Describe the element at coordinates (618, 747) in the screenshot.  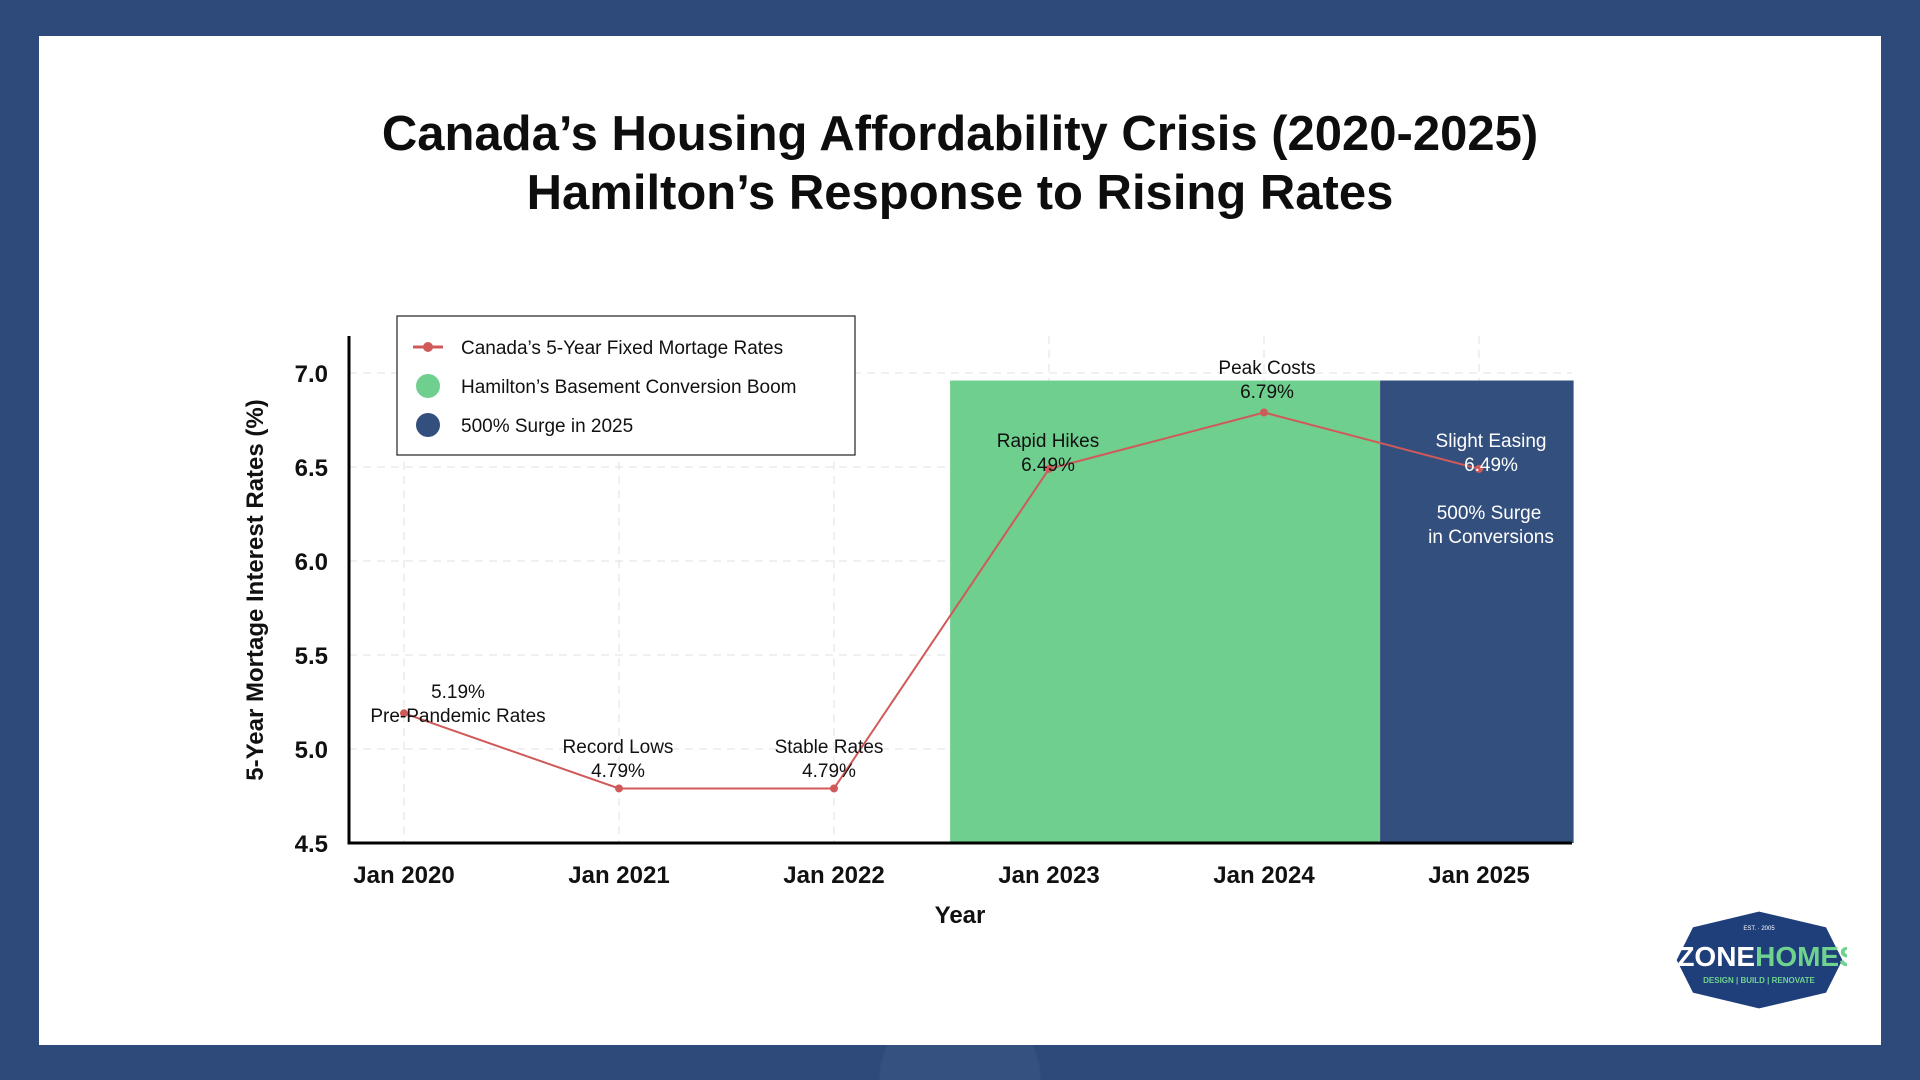
I see `point-annotation: Record Lows` at that location.